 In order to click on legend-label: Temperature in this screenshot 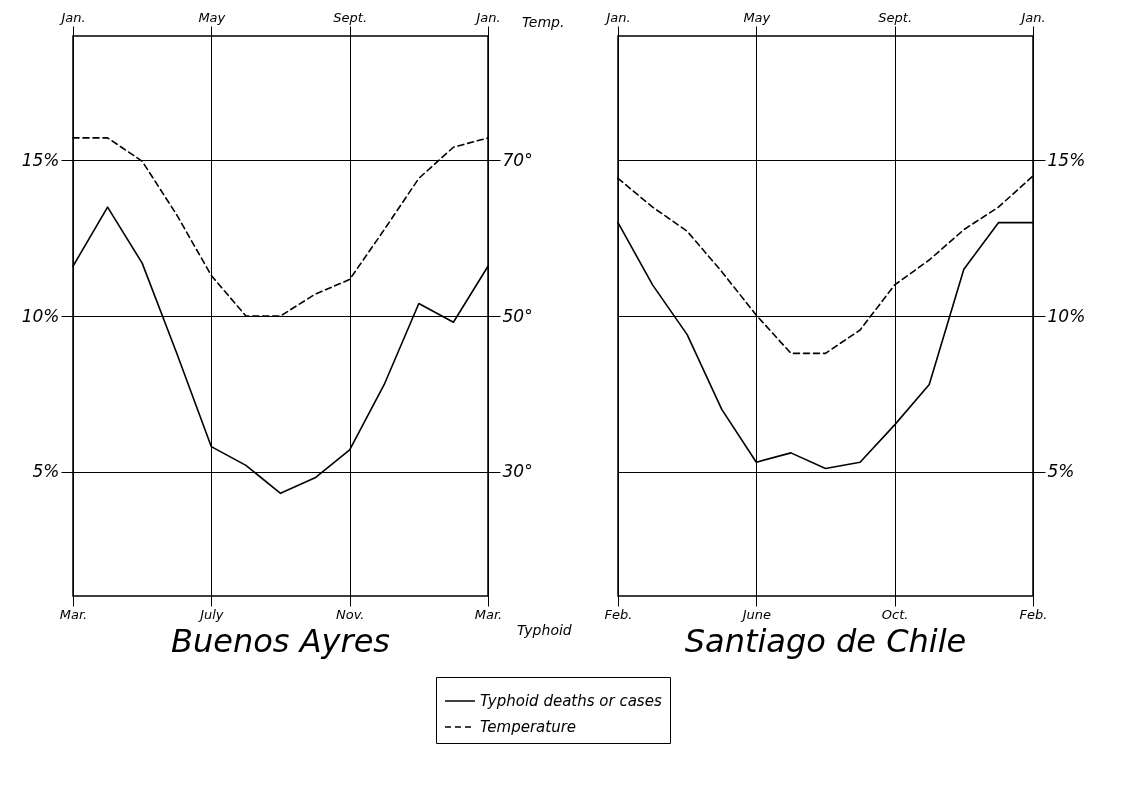, I will do `click(528, 727)`.